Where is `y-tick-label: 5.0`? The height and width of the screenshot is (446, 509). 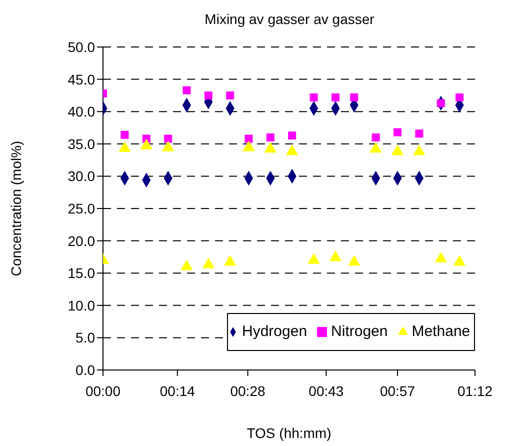 y-tick-label: 5.0 is located at coordinates (86, 338).